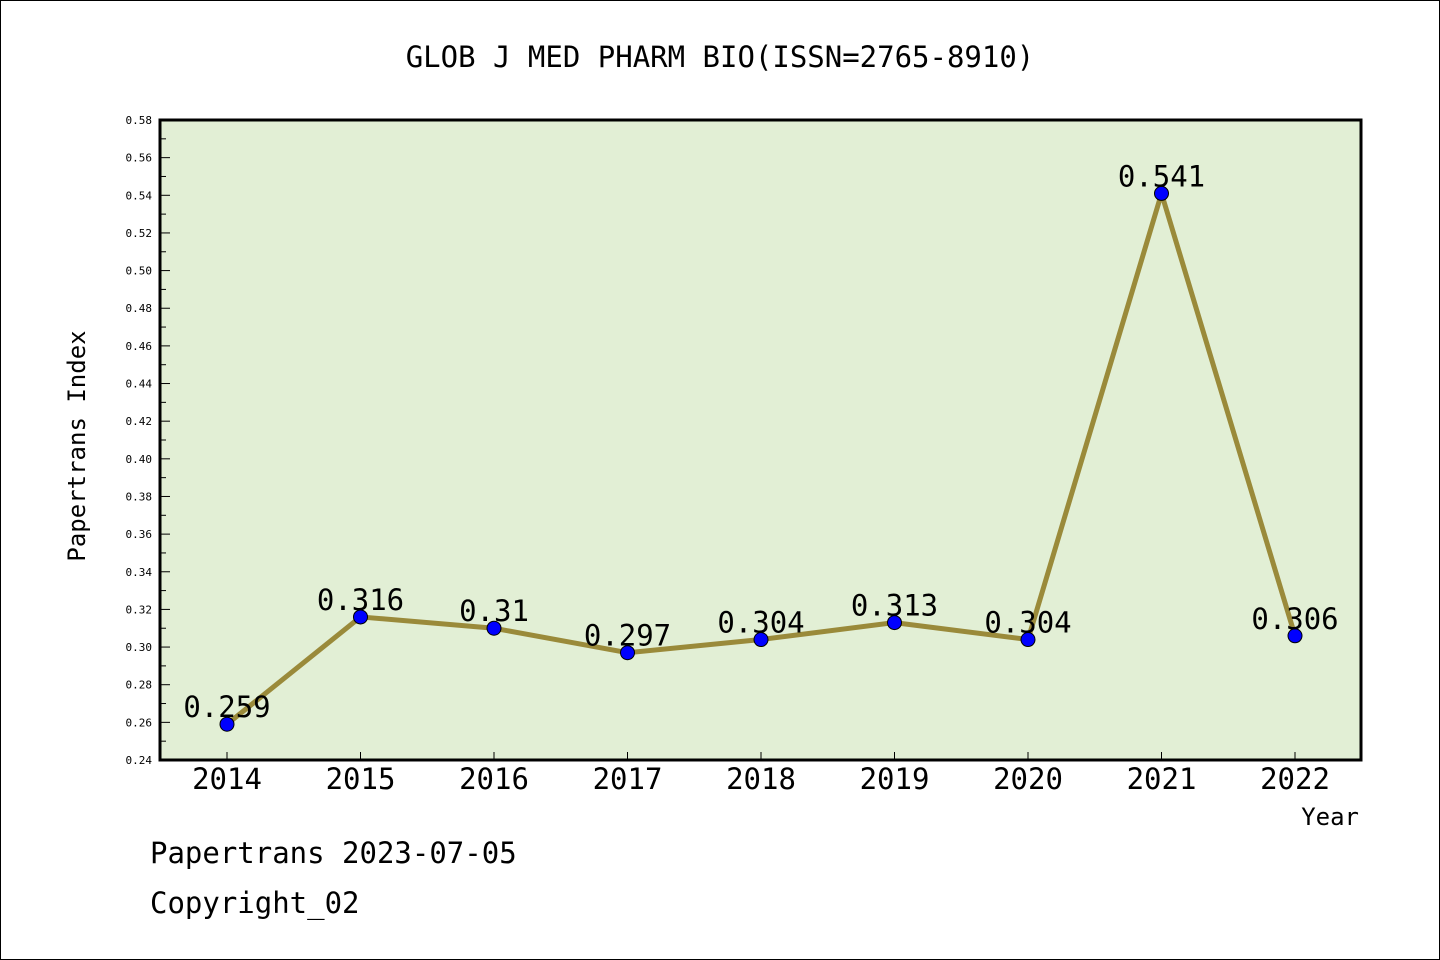 The height and width of the screenshot is (960, 1440). What do you see at coordinates (360, 600) in the screenshot?
I see `data-label: 0.316` at bounding box center [360, 600].